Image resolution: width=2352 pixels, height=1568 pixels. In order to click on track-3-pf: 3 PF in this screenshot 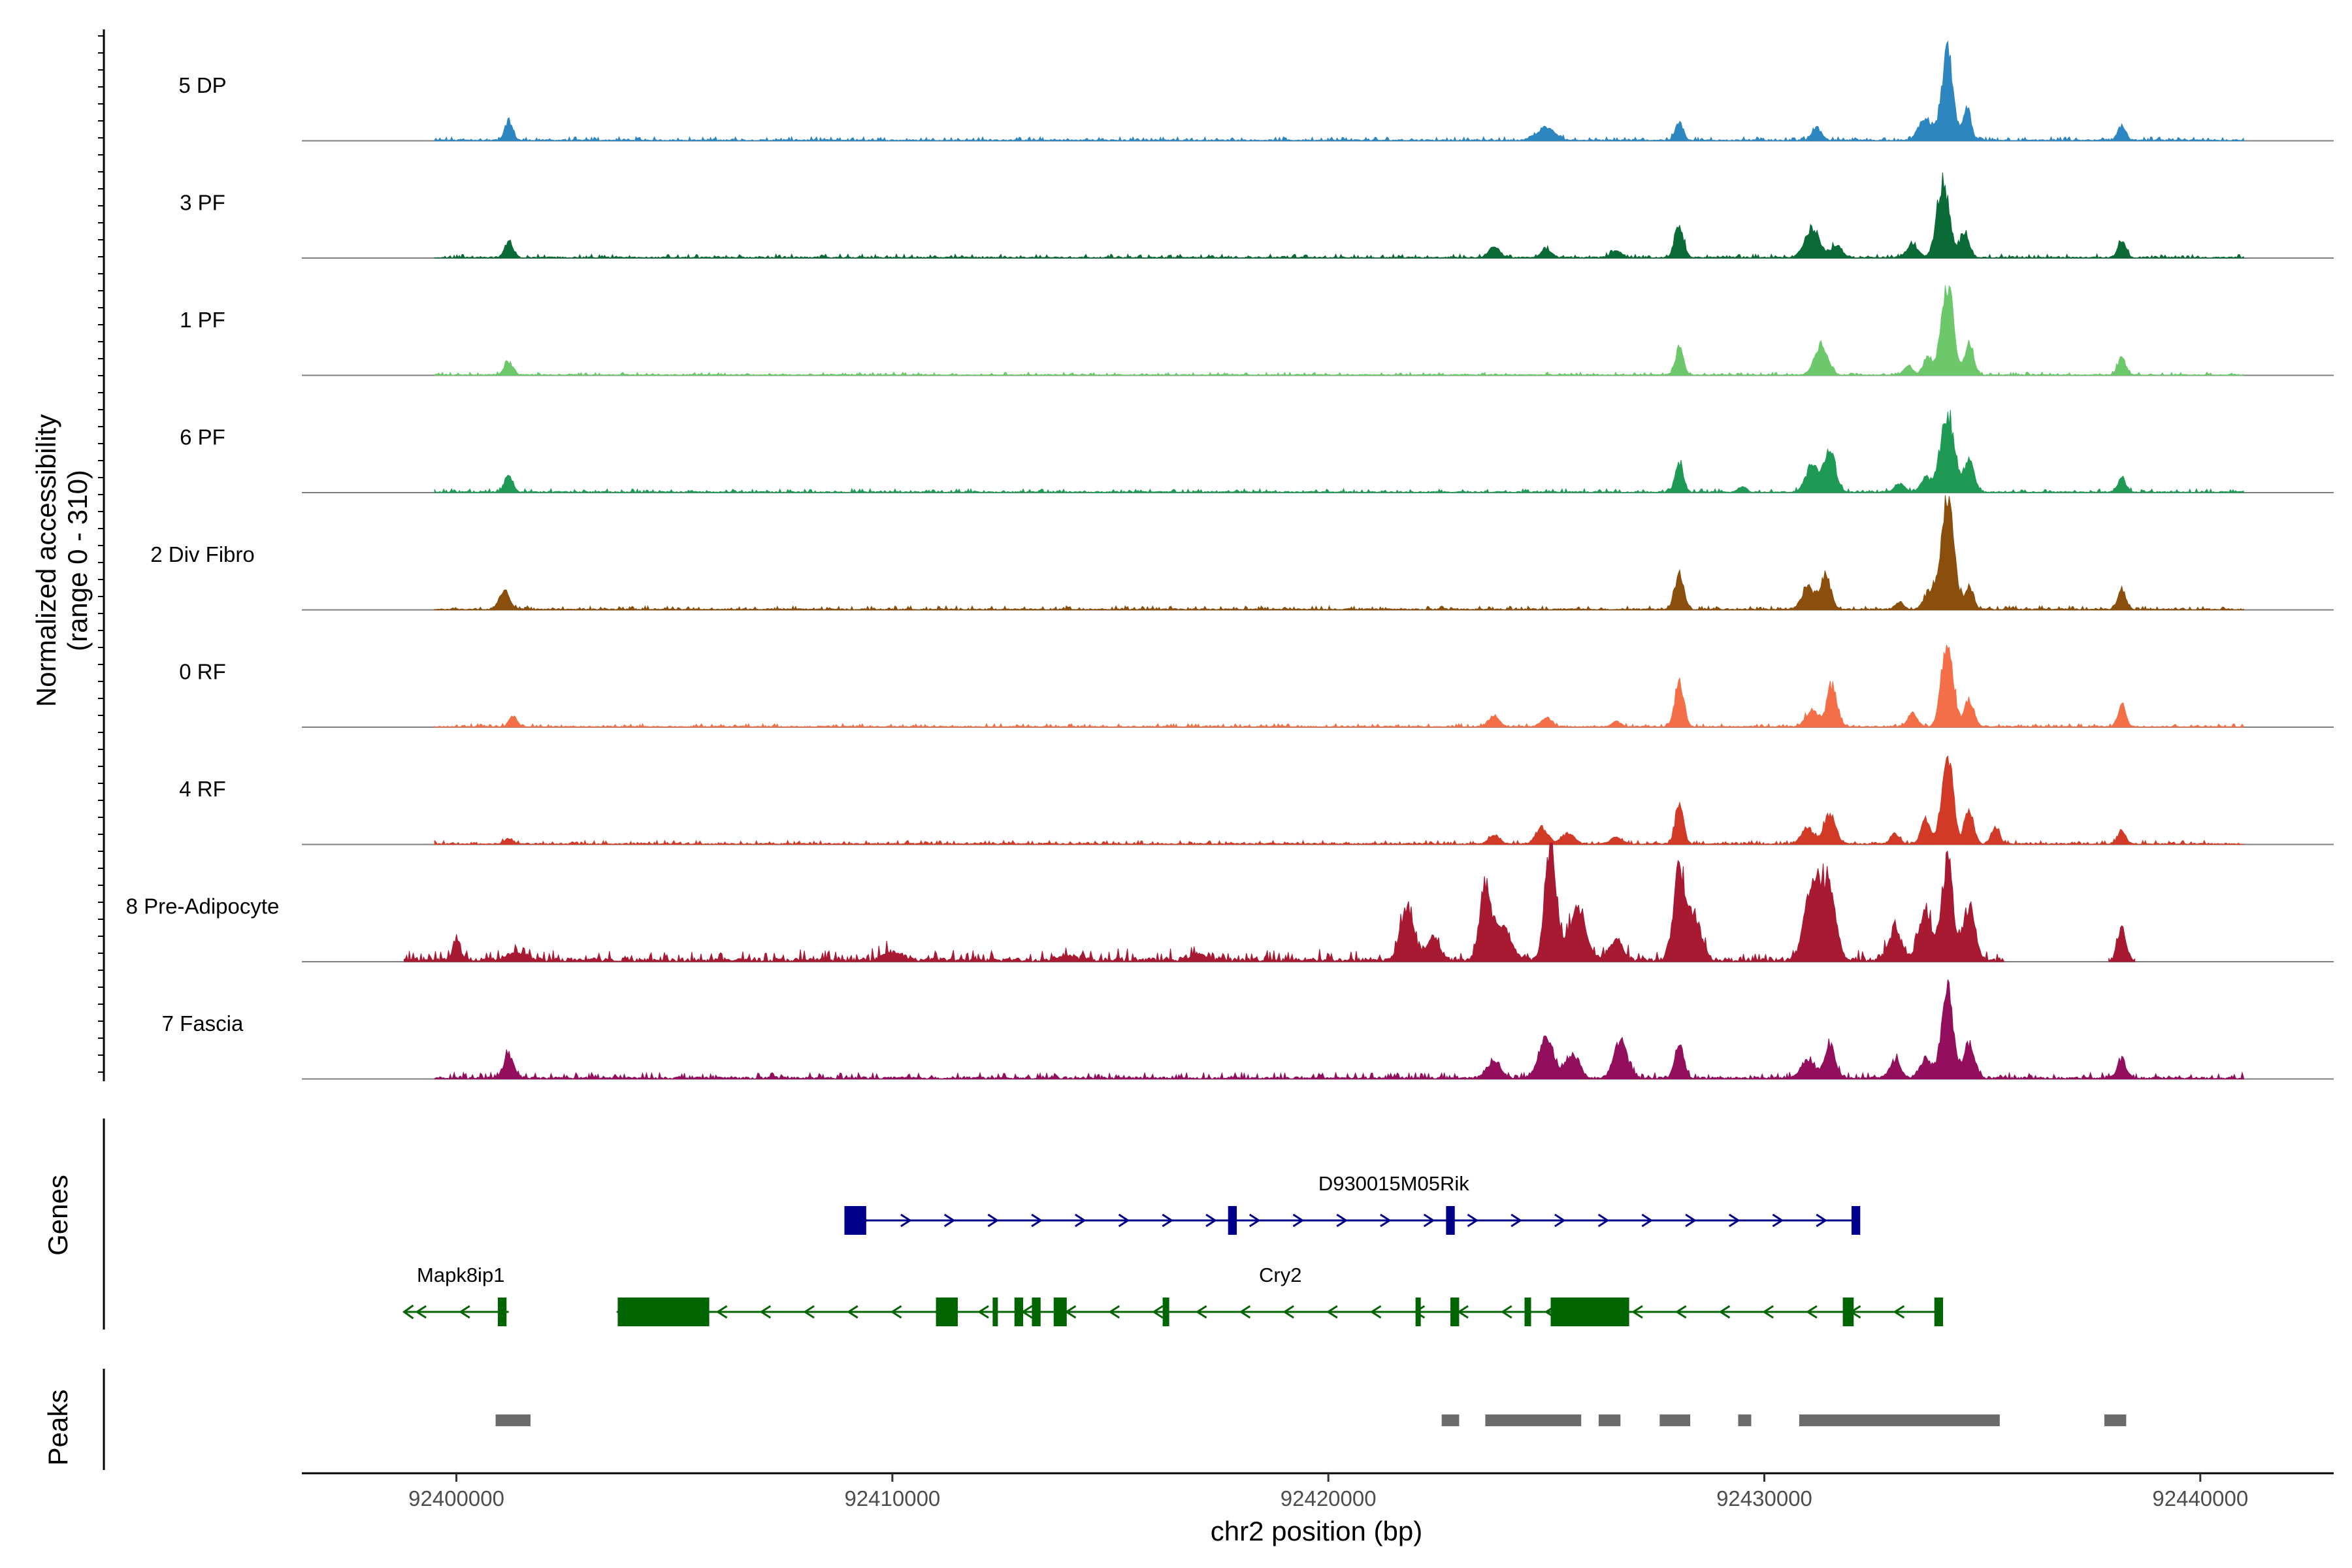, I will do `click(1257, 215)`.